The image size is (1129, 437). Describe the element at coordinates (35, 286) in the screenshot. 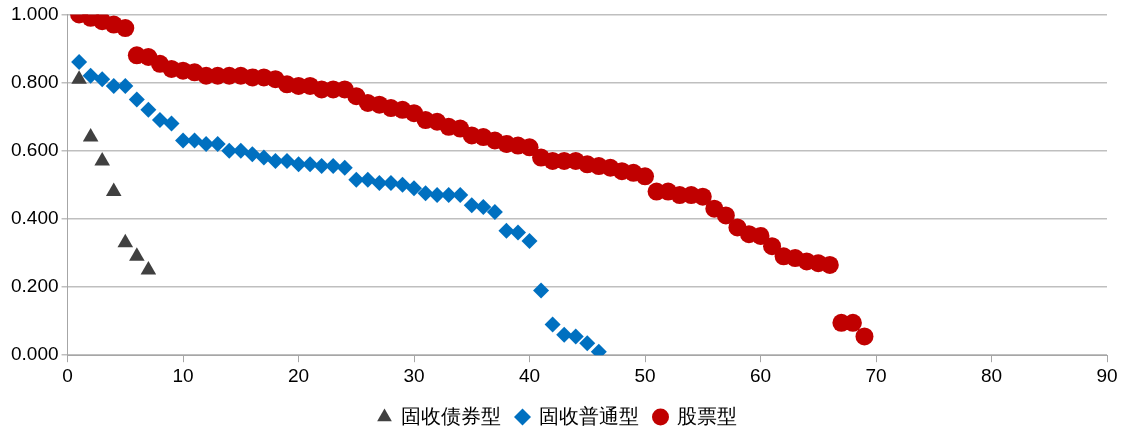

I see `y-tick-label: 0.200` at that location.